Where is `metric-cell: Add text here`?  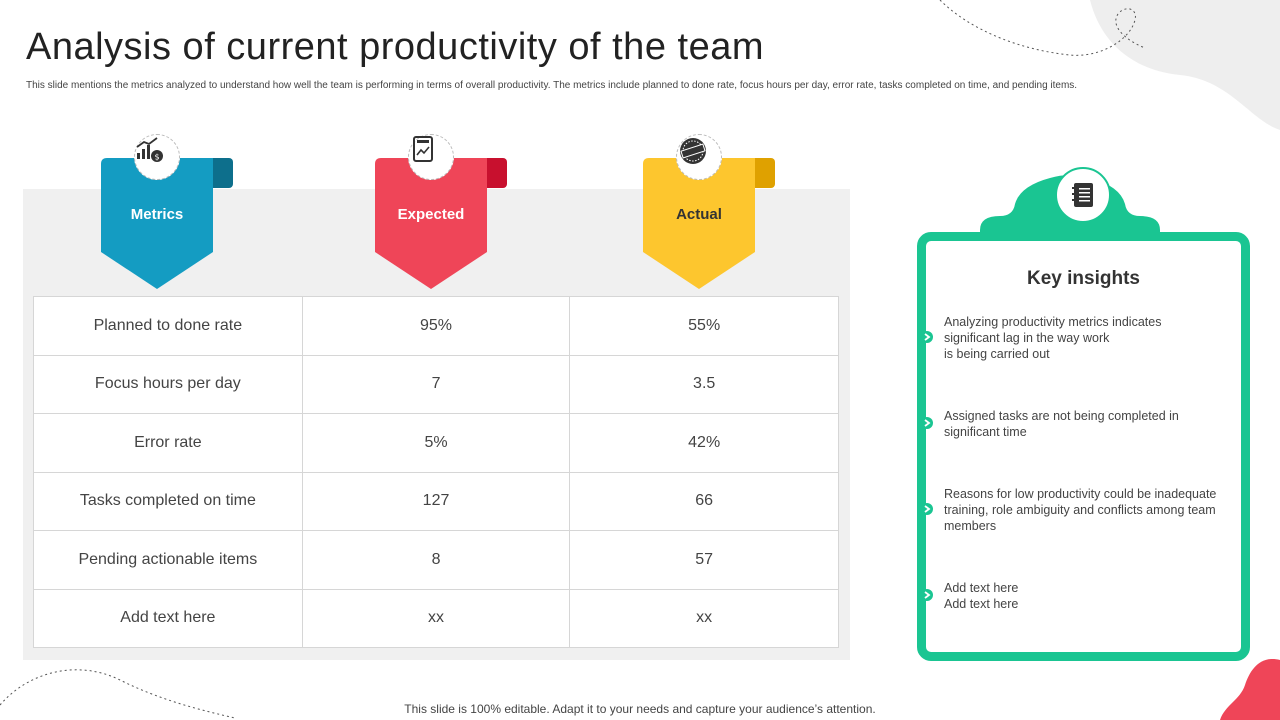 metric-cell: Add text here is located at coordinates (168, 618).